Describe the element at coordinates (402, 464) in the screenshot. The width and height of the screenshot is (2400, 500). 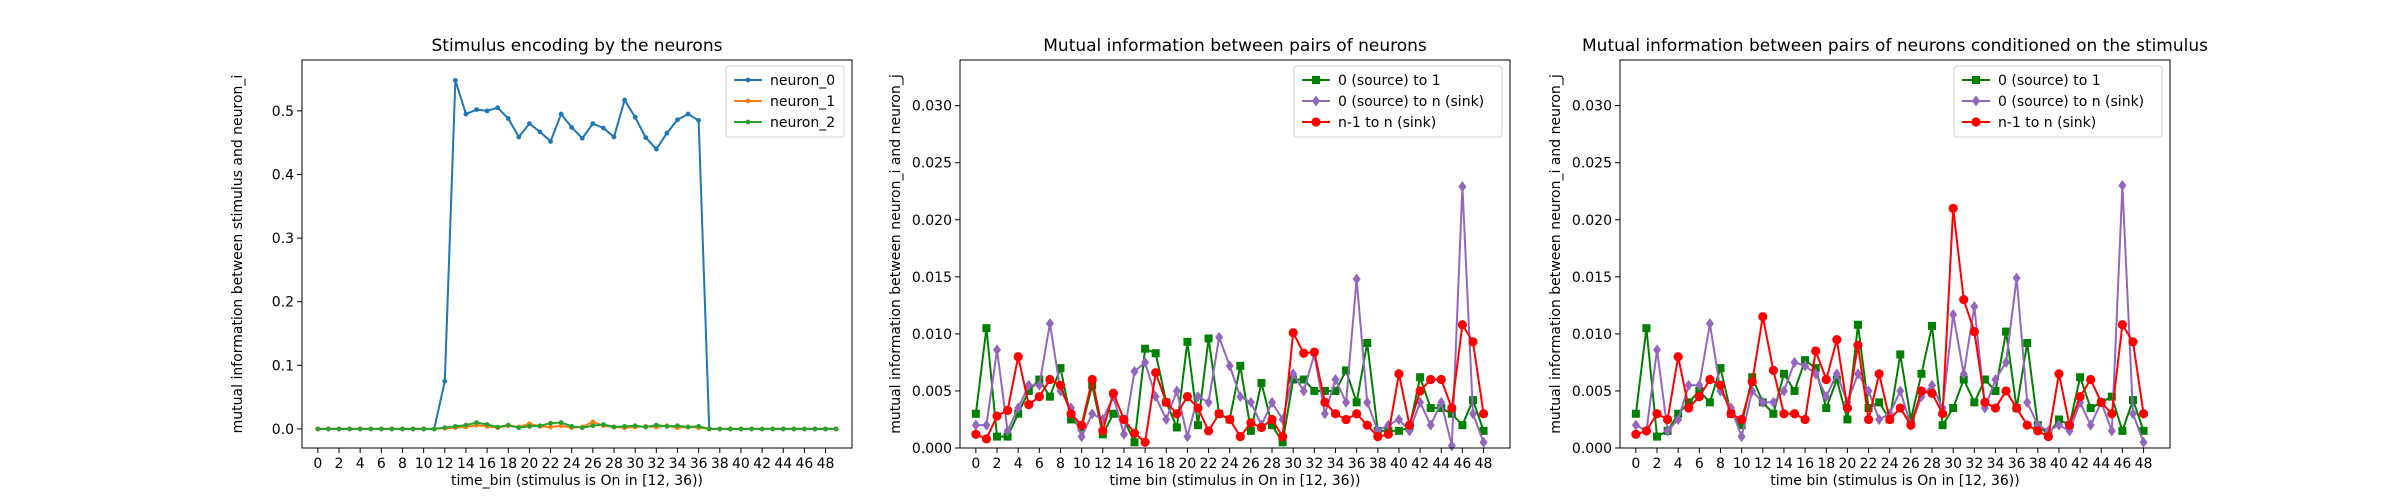
I see `x-tick-label: 8` at that location.